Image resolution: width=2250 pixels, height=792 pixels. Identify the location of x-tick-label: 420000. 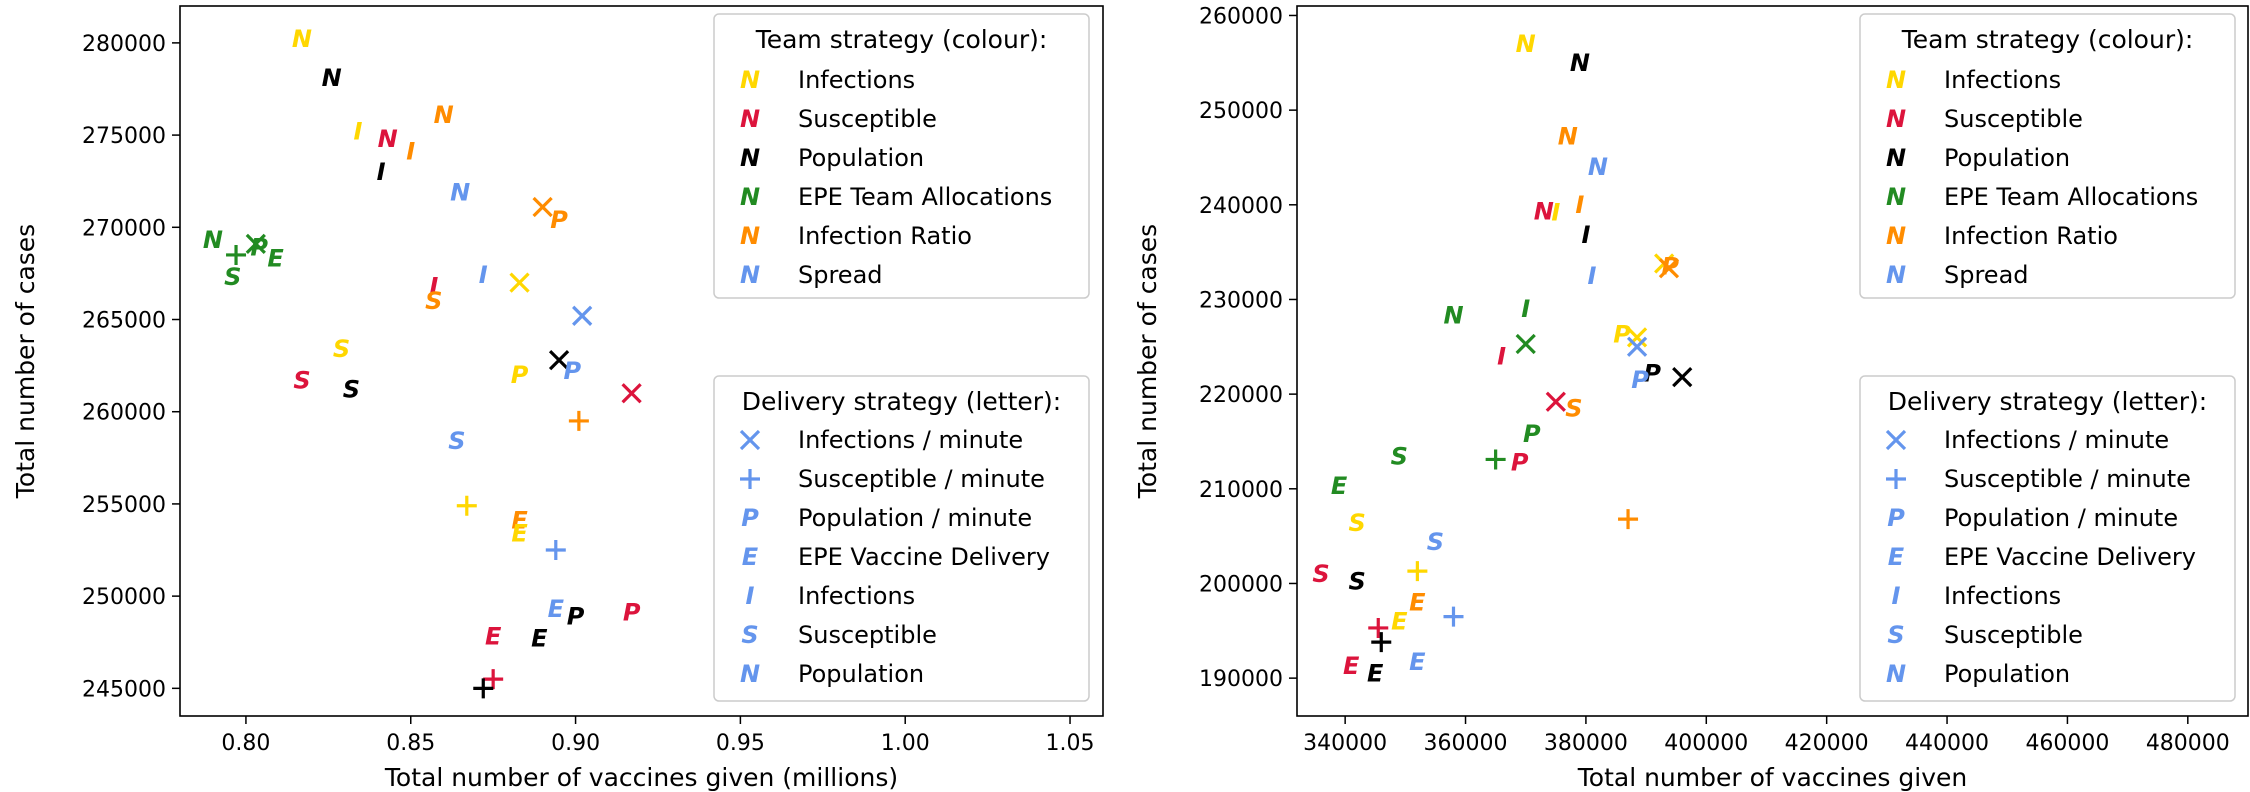
(1827, 743).